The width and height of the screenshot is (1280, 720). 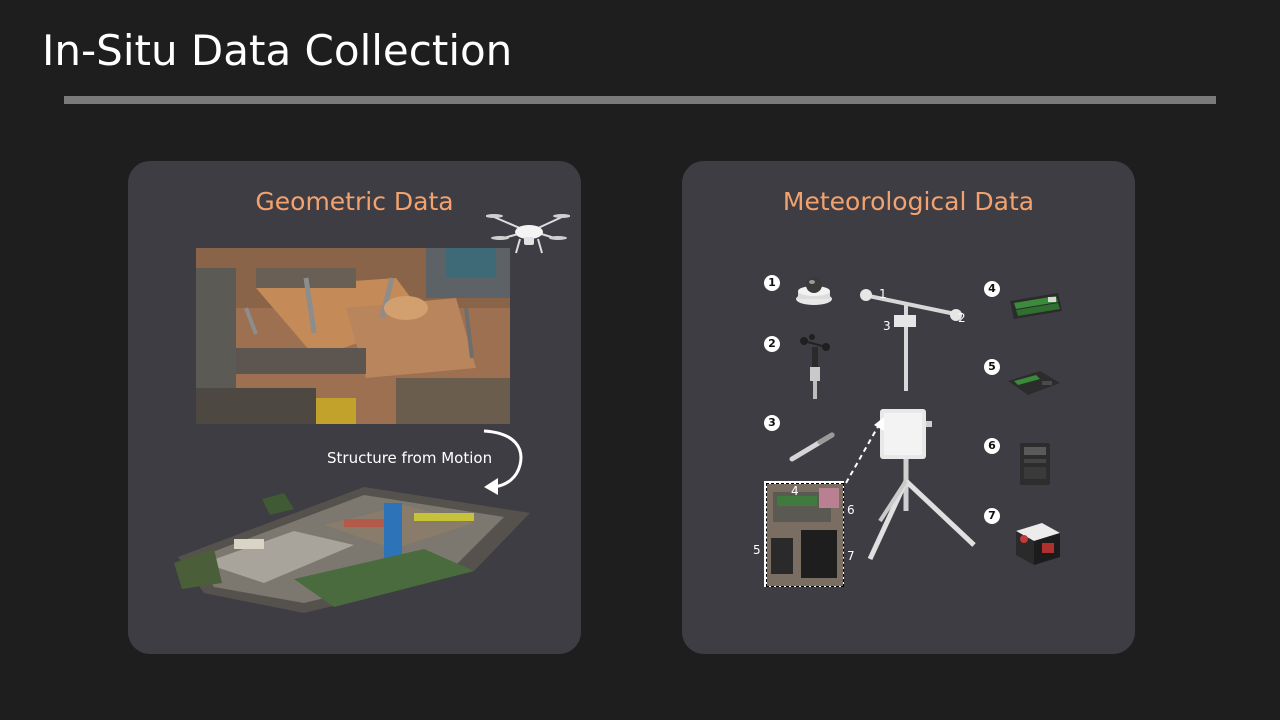 I want to click on point-cloud-model, so click(x=352, y=550).